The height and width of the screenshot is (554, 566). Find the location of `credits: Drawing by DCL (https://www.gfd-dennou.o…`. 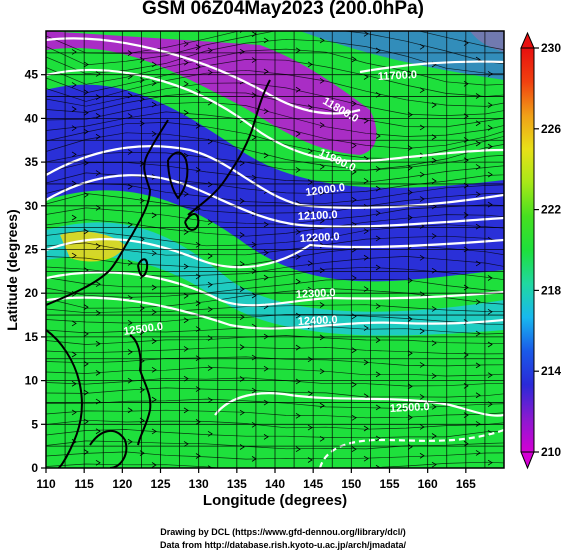

credits: Drawing by DCL (https://www.gfd-dennou.o… is located at coordinates (283, 539).